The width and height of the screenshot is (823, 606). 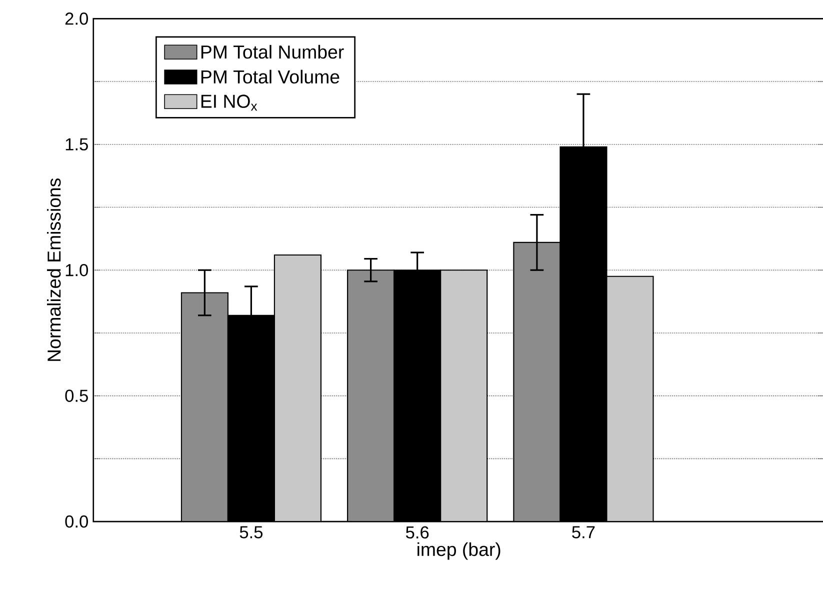 I want to click on y-tick-label: 0.0, so click(x=76, y=522).